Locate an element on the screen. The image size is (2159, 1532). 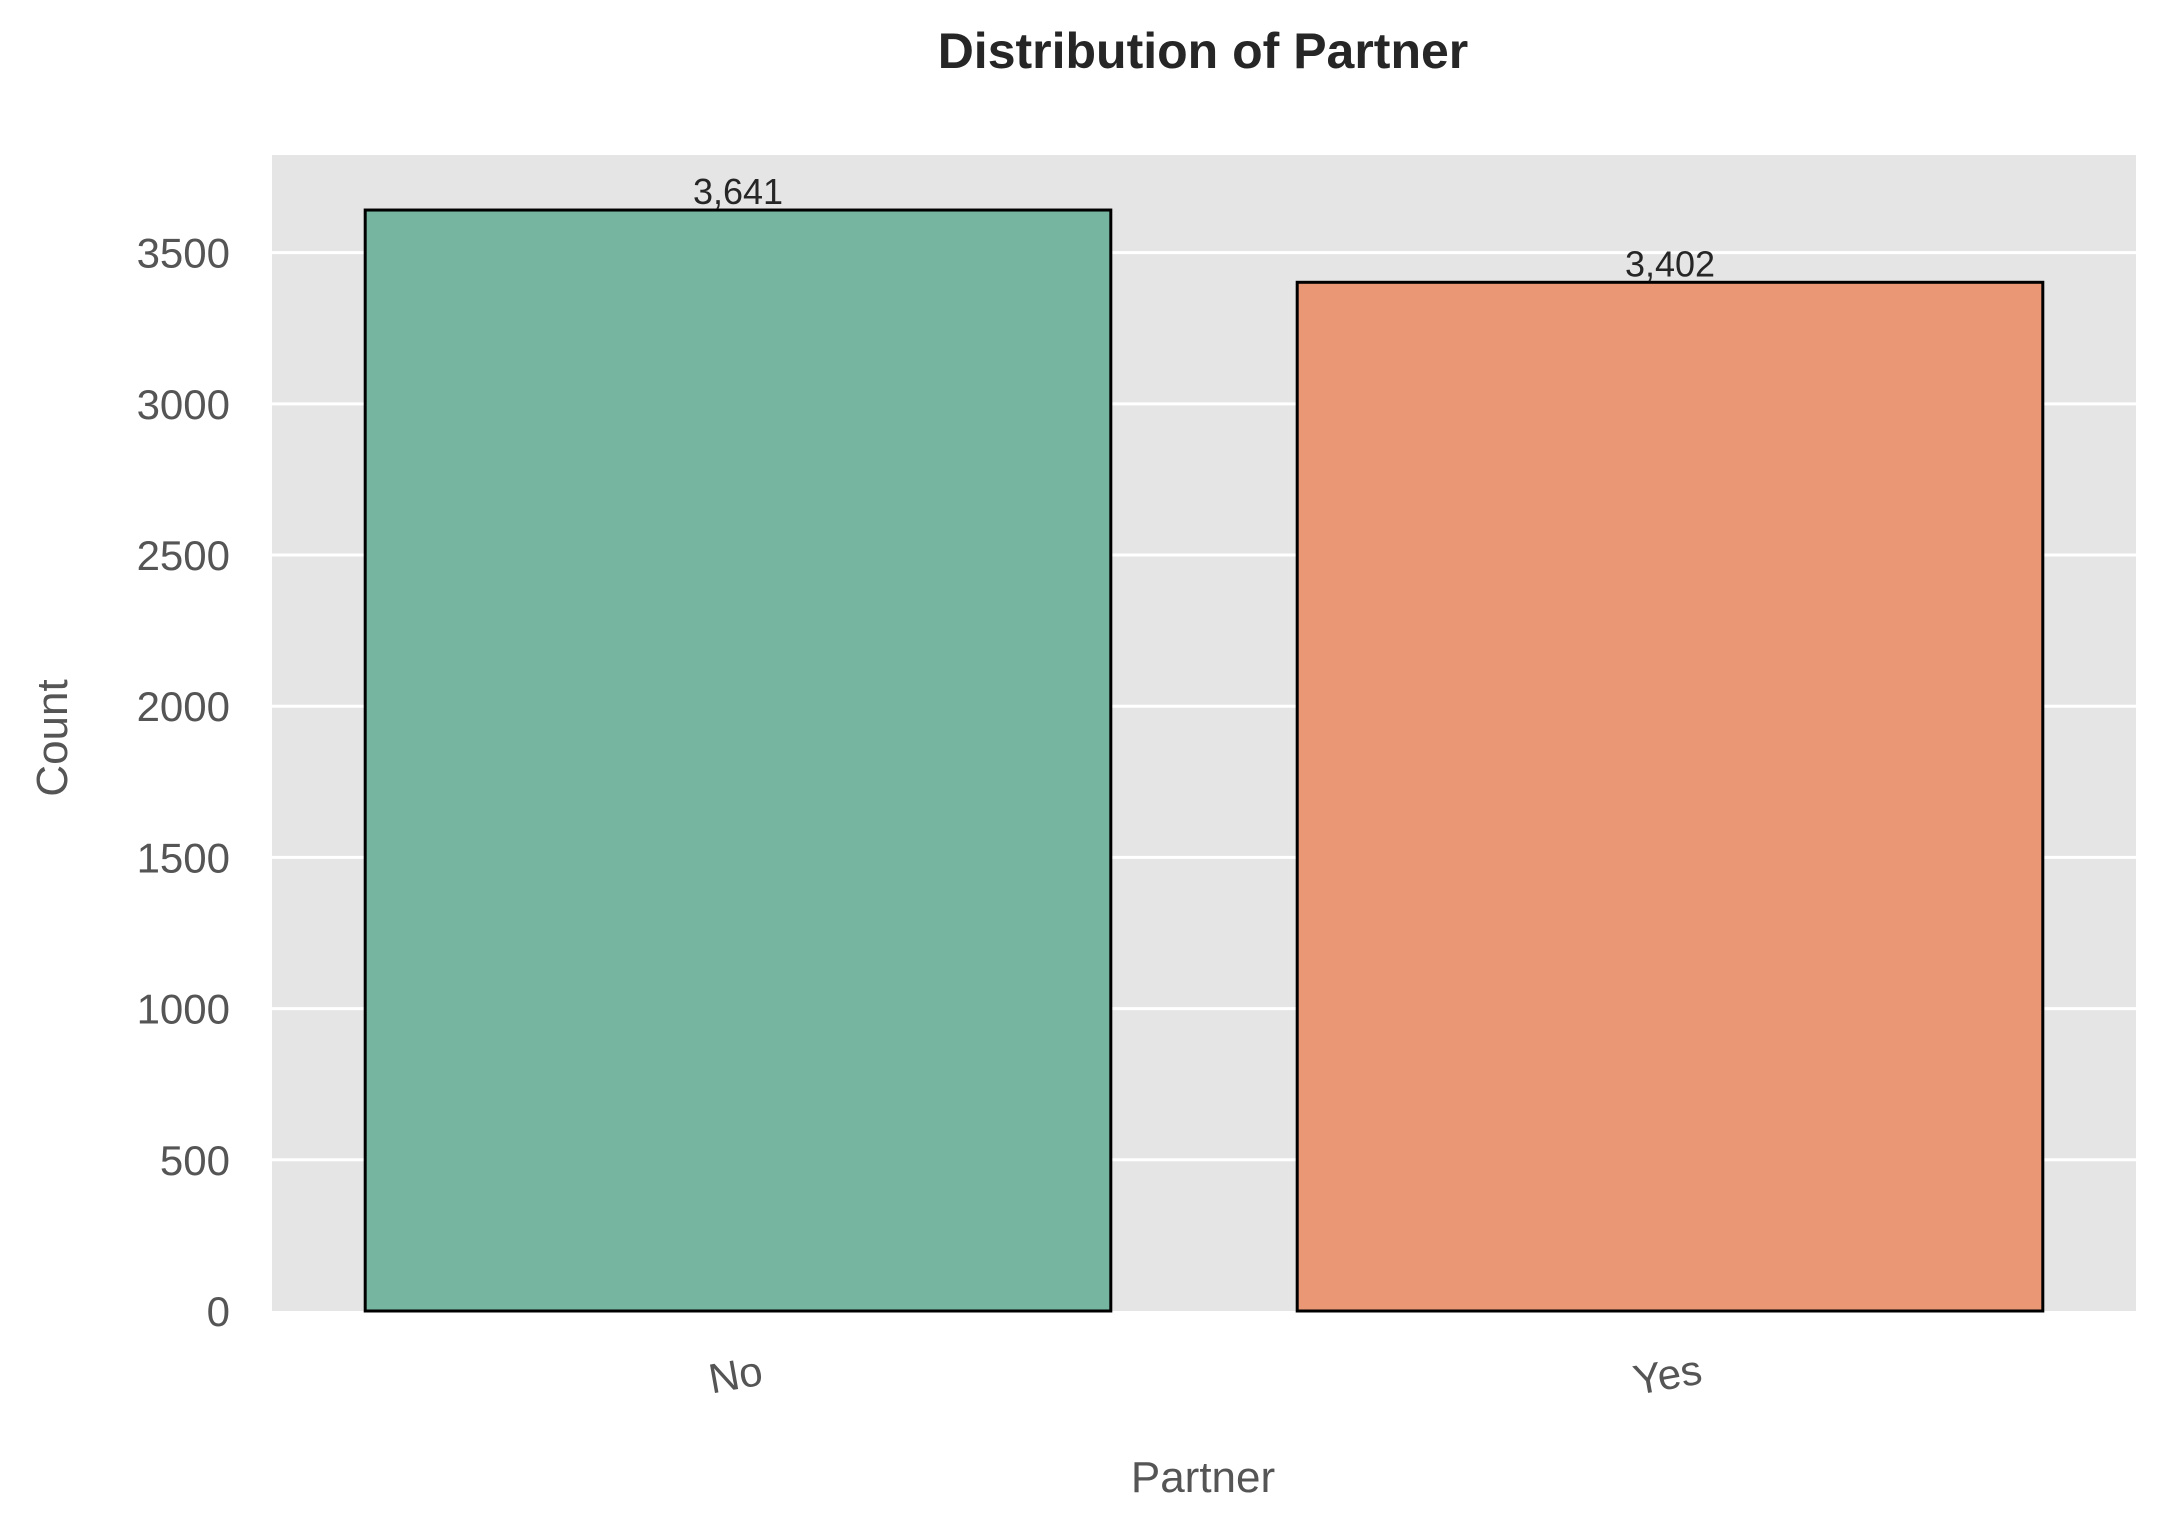
y-tick-label: 2000 is located at coordinates (183, 706).